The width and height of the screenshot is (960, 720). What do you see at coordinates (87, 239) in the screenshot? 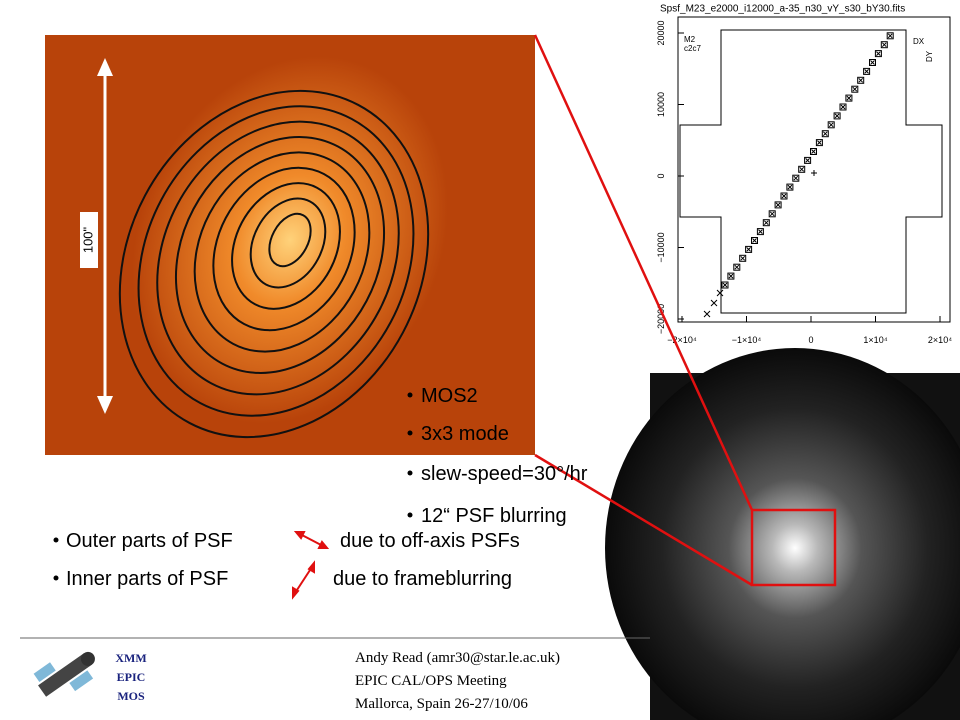
I see `scale-label: 100"` at bounding box center [87, 239].